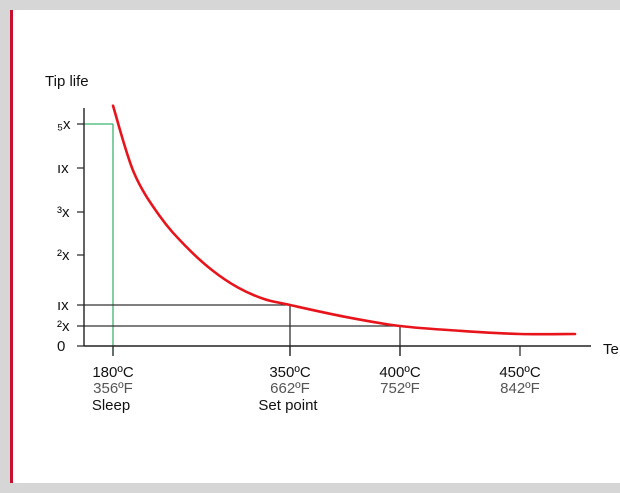 This screenshot has height=493, width=620. Describe the element at coordinates (611, 349) in the screenshot. I see `x-axis-label: Te` at that location.